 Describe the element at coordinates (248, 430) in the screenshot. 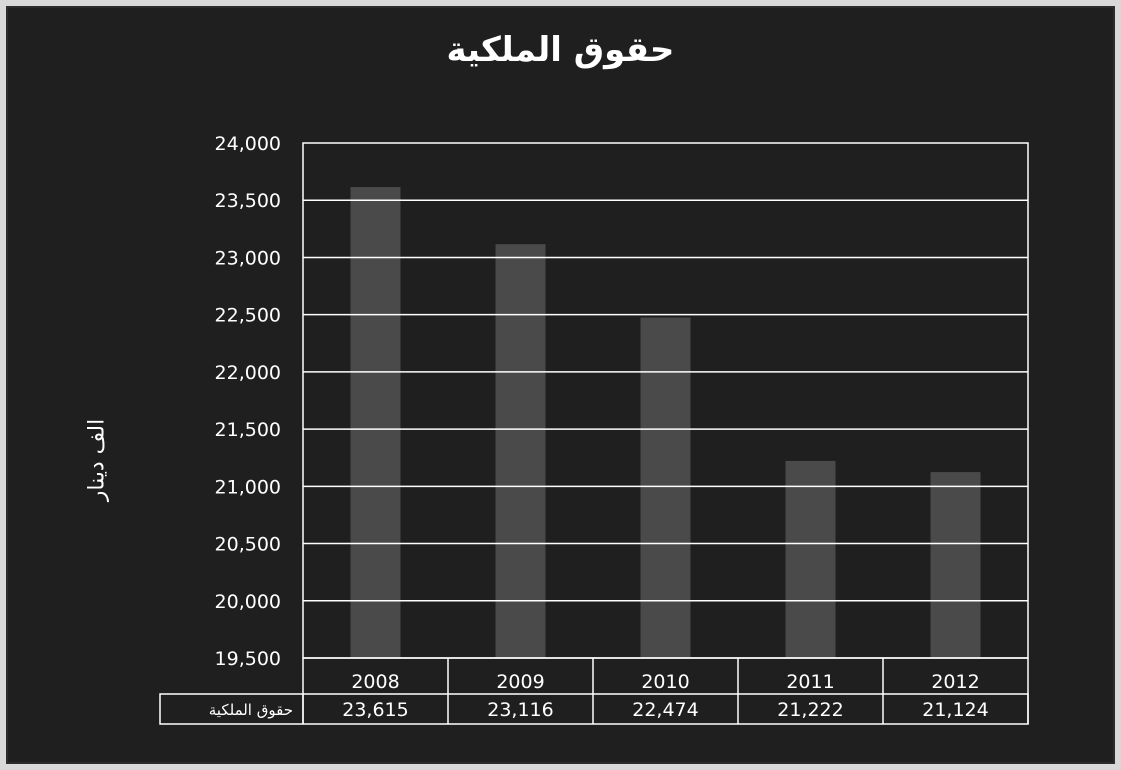

I see `y-tick-label: 21,500` at that location.